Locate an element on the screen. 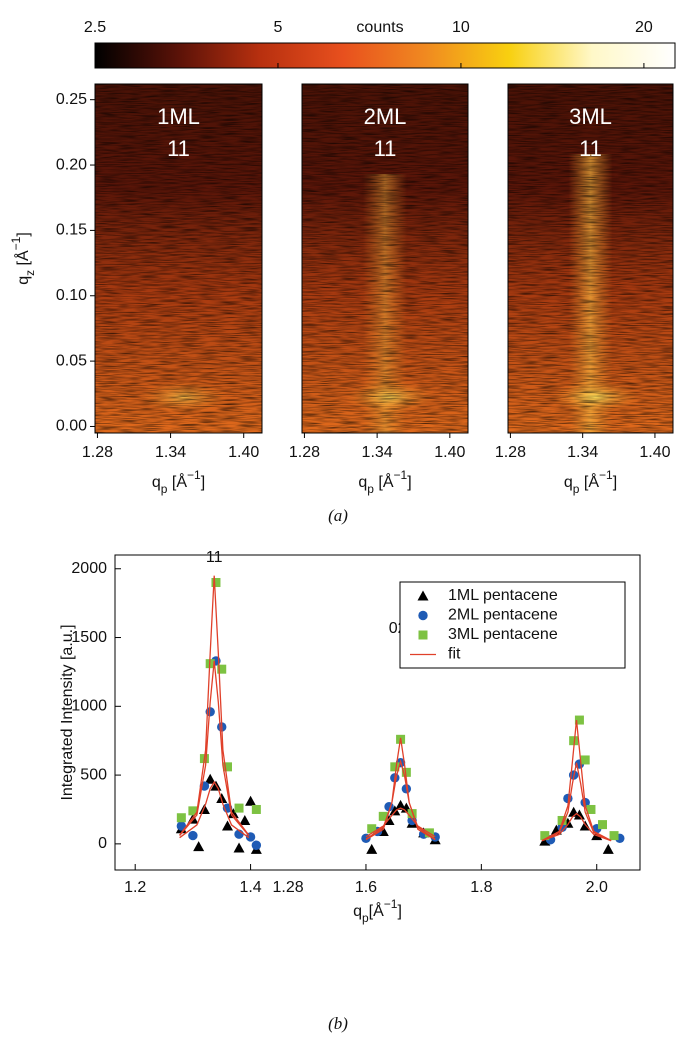  colorbar-label: counts is located at coordinates (379, 27).